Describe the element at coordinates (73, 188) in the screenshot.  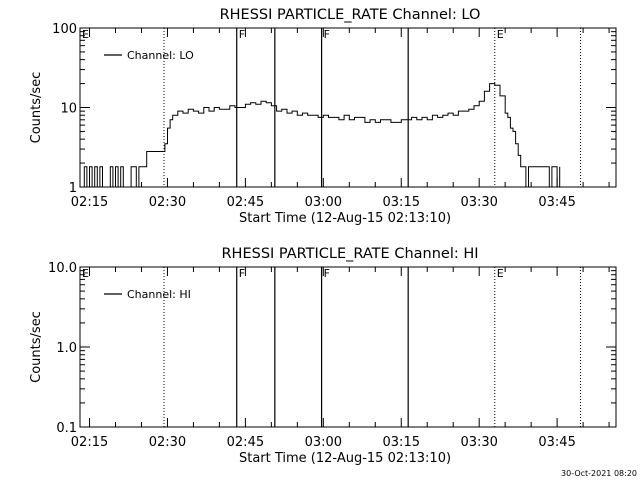
I see `y-tick-label: 1` at that location.